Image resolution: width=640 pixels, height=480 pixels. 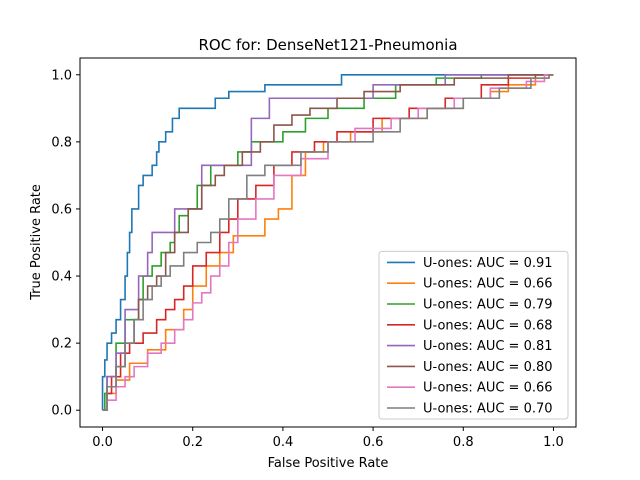 What do you see at coordinates (488, 325) in the screenshot?
I see `legend-entry-label: U-ones: AUC = 0.68` at bounding box center [488, 325].